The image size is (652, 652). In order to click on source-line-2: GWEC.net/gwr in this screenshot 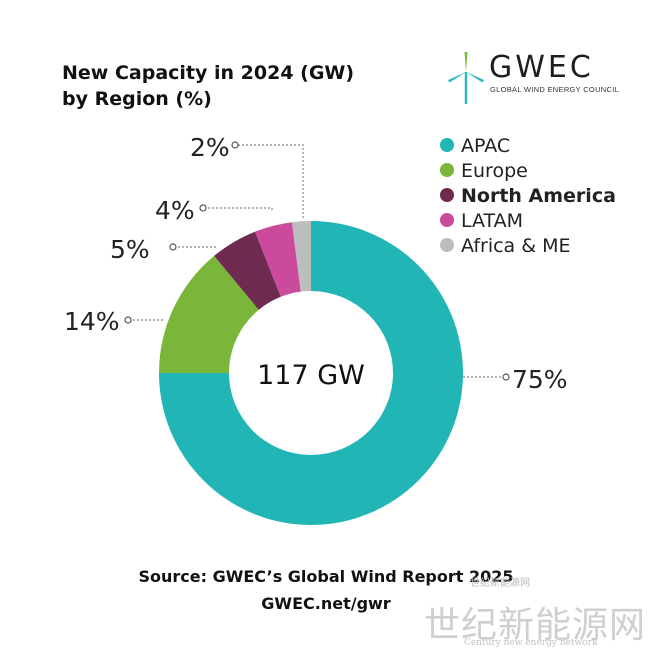, I will do `click(326, 603)`.